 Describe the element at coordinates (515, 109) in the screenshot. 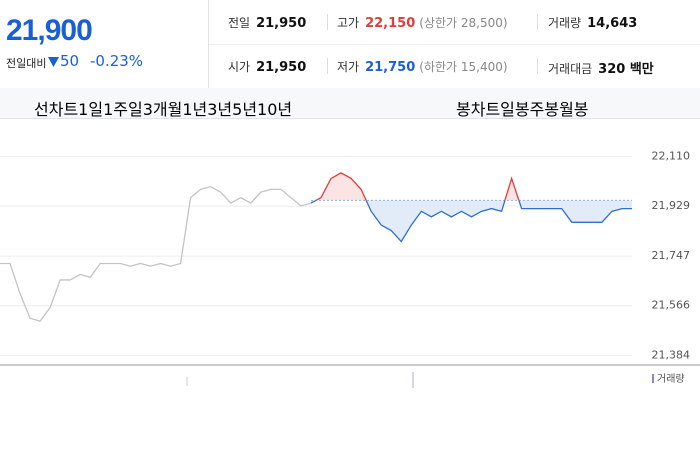

I see `candle-tab: 일봉` at that location.